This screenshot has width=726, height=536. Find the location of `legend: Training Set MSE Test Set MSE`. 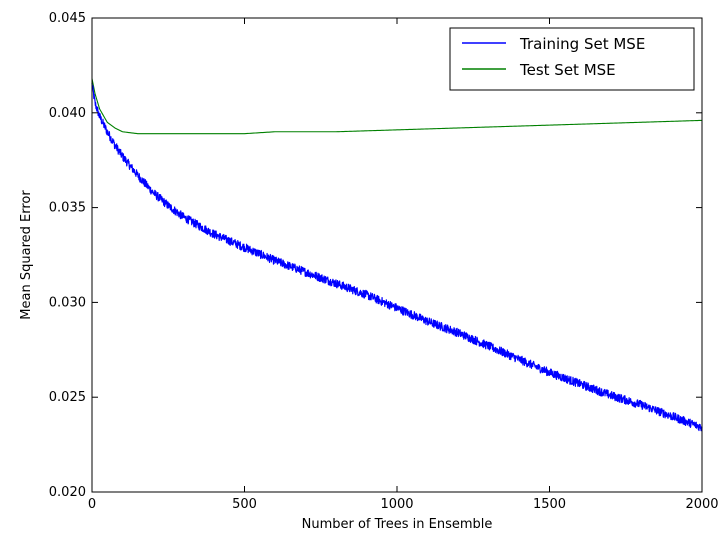

legend: Training Set MSE Test Set MSE is located at coordinates (572, 59).